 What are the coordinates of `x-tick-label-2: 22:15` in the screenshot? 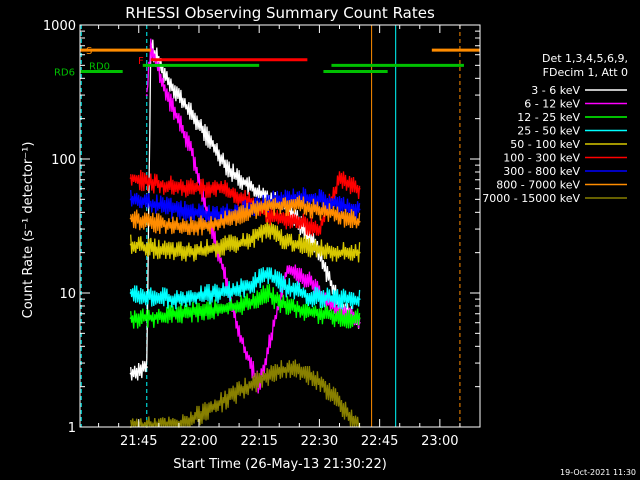 It's located at (258, 441).